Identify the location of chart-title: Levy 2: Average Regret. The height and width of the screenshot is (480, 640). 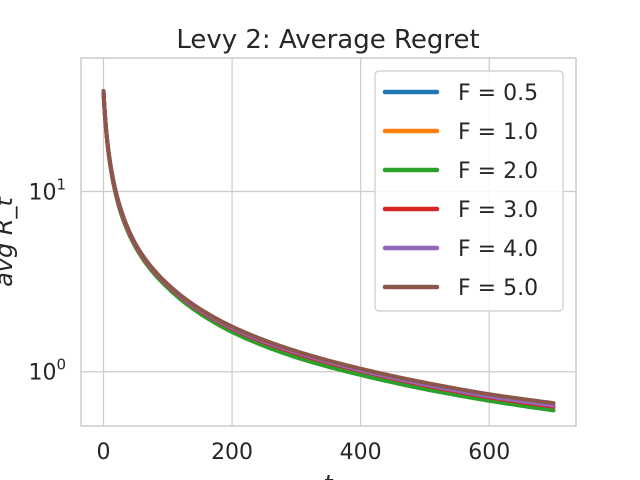
(327, 40).